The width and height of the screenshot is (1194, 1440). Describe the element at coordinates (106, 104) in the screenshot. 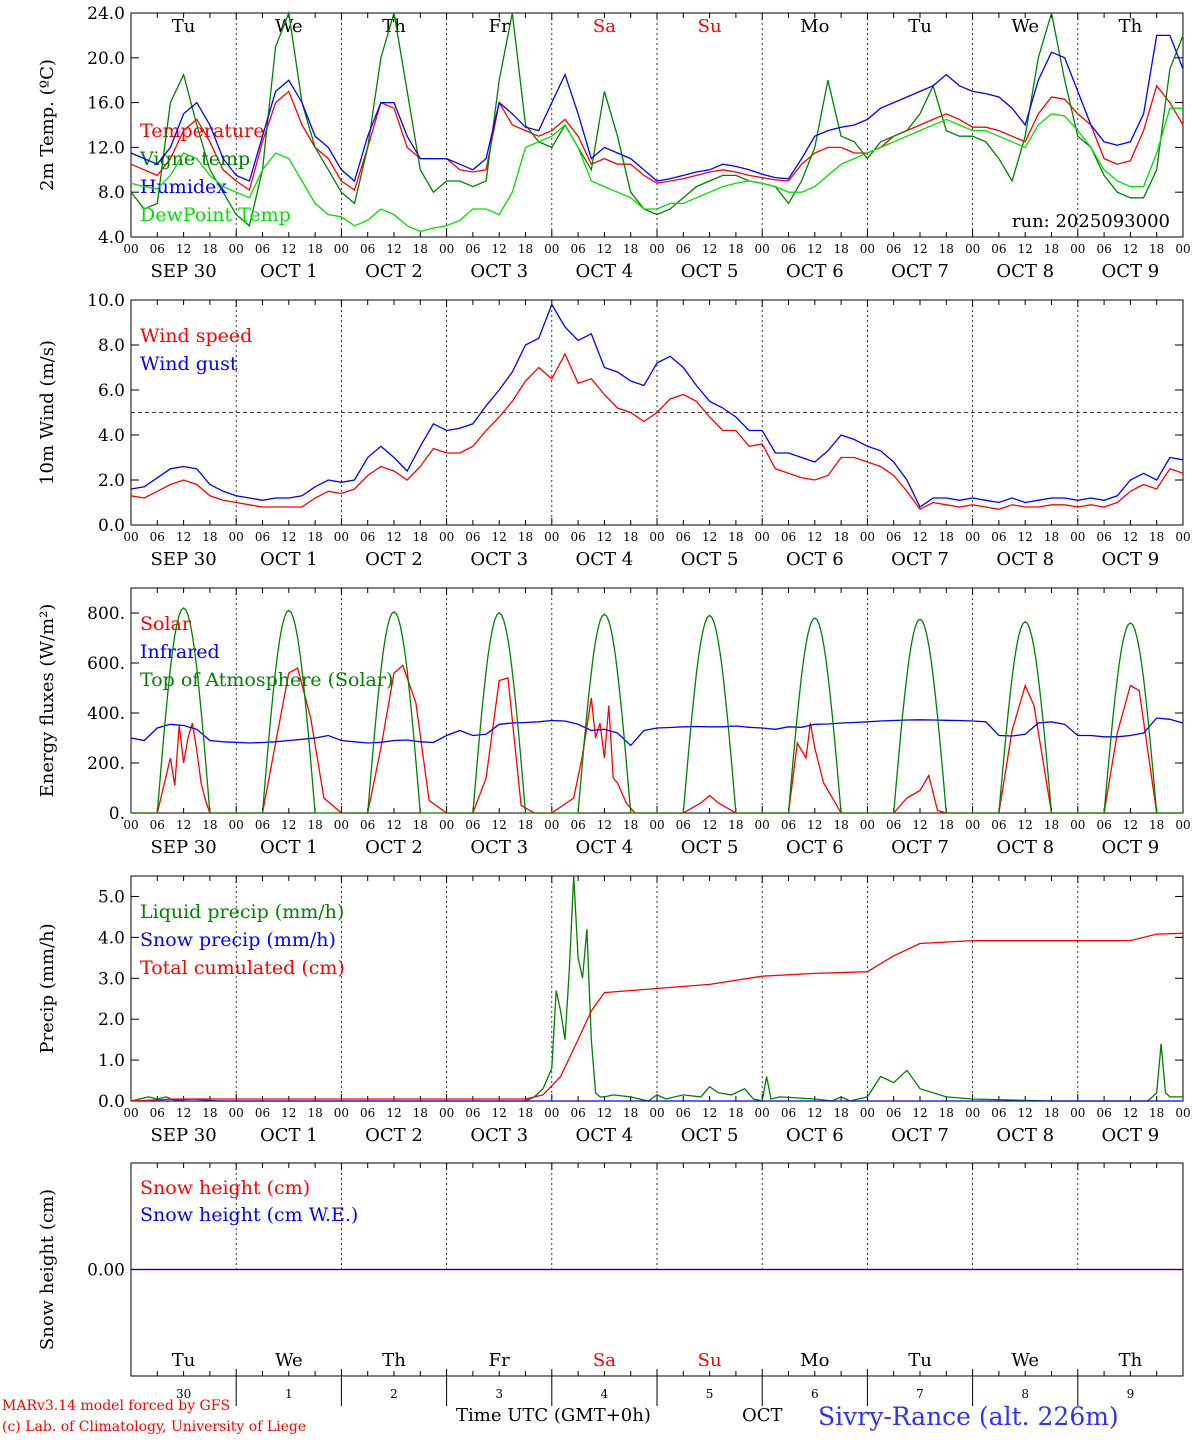

I see `y-tick-label: 16.0` at that location.